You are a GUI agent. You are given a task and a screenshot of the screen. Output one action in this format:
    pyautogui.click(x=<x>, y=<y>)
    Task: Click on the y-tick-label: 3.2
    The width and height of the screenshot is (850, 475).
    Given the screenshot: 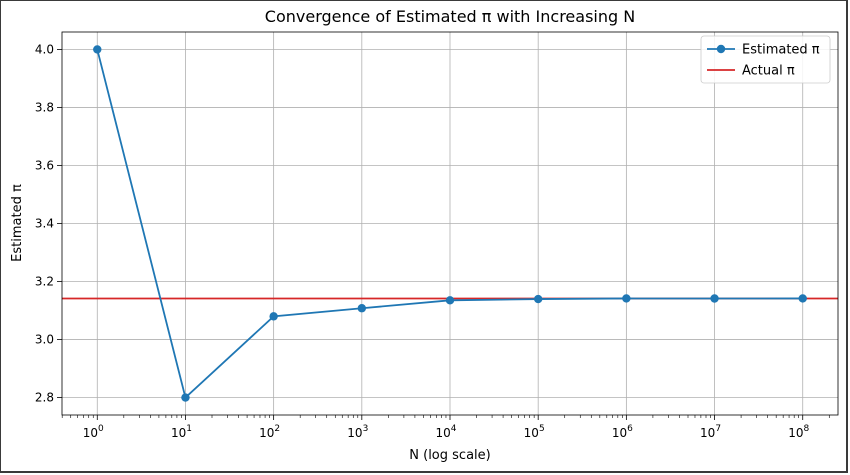 What is the action you would take?
    pyautogui.click(x=44, y=282)
    